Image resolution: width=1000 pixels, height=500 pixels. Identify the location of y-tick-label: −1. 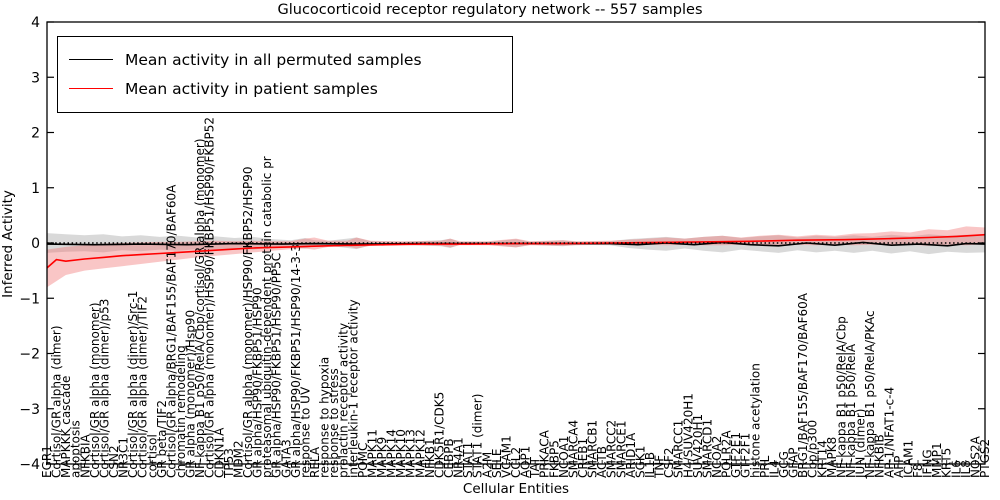
(29, 299).